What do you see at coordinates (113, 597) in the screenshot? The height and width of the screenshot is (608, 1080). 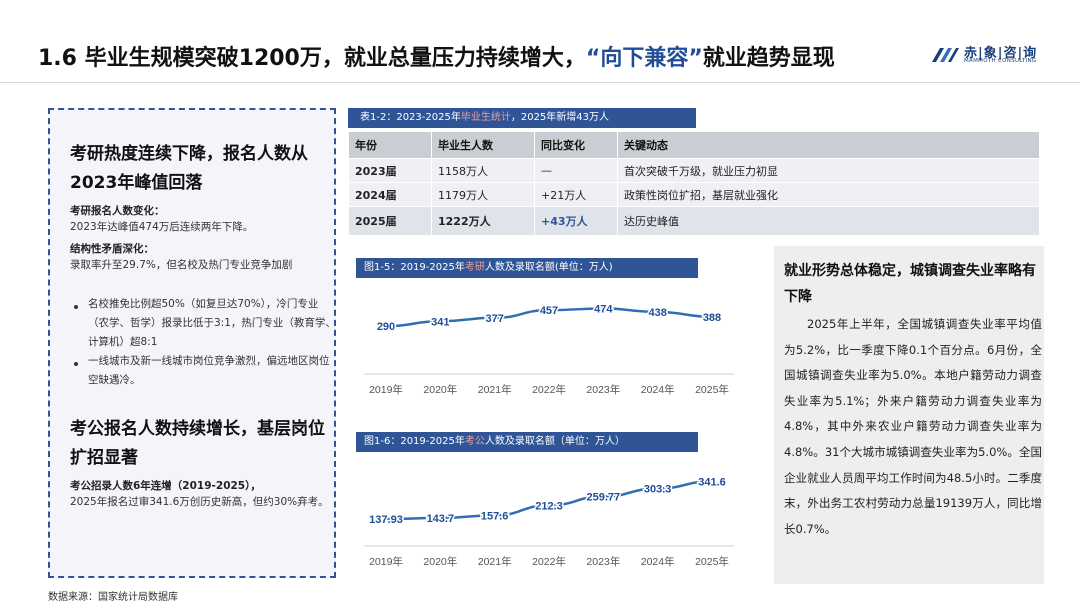 I see `data-source-note: 数据来源：国家统计局数据库` at bounding box center [113, 597].